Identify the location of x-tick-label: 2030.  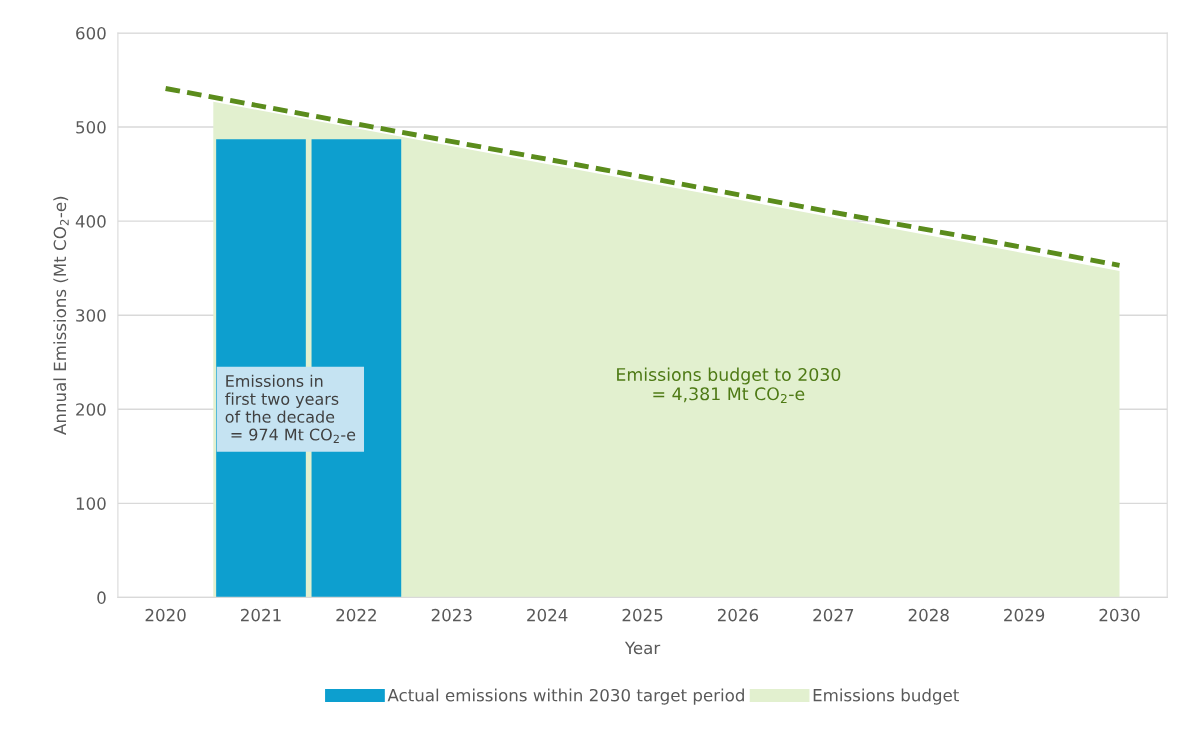
(1119, 615).